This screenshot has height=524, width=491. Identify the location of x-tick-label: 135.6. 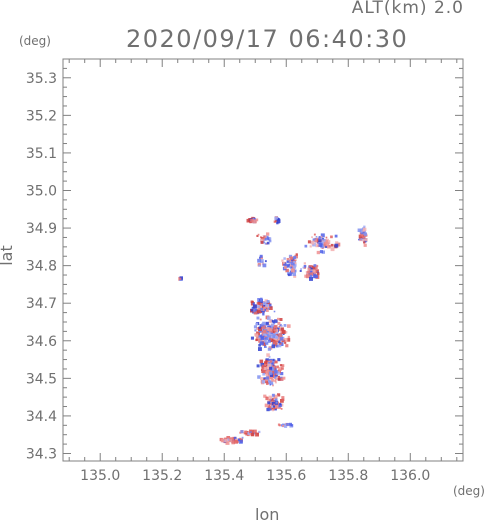
(286, 476).